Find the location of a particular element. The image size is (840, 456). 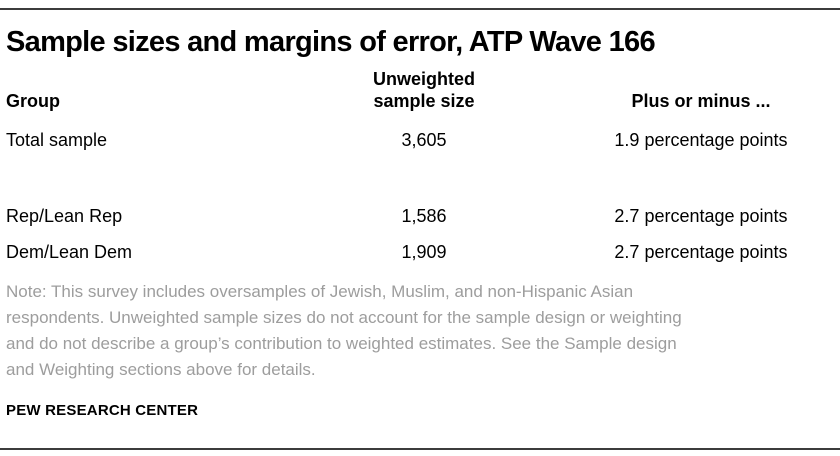

table-row-total-sample: Total sample 3,605 1.9 percentage points is located at coordinates (420, 140).